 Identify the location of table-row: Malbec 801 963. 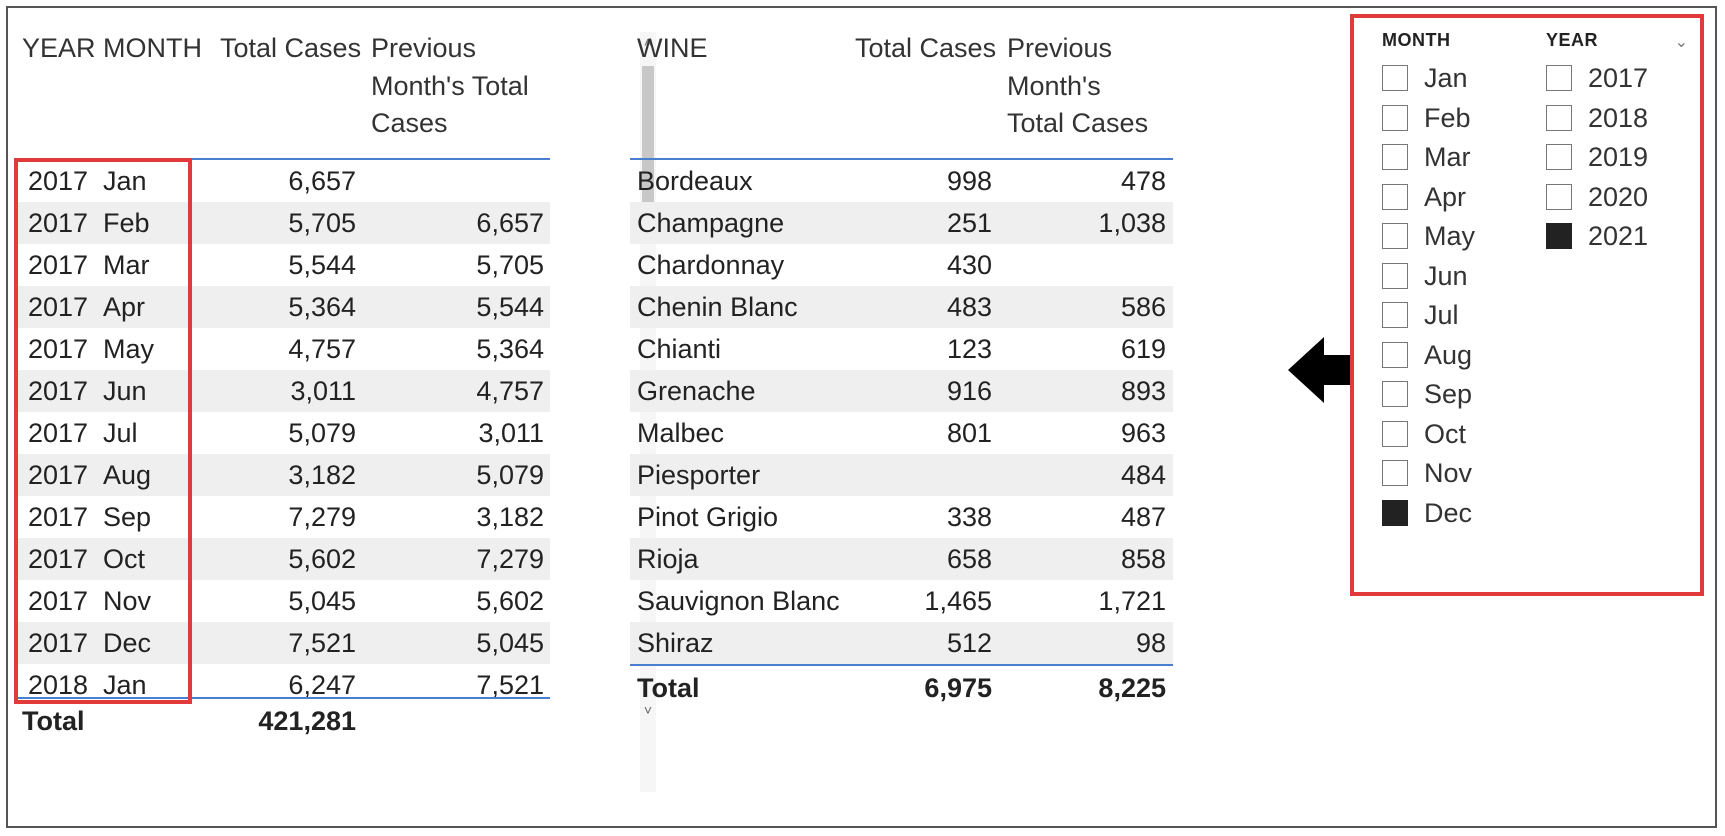
(901, 433).